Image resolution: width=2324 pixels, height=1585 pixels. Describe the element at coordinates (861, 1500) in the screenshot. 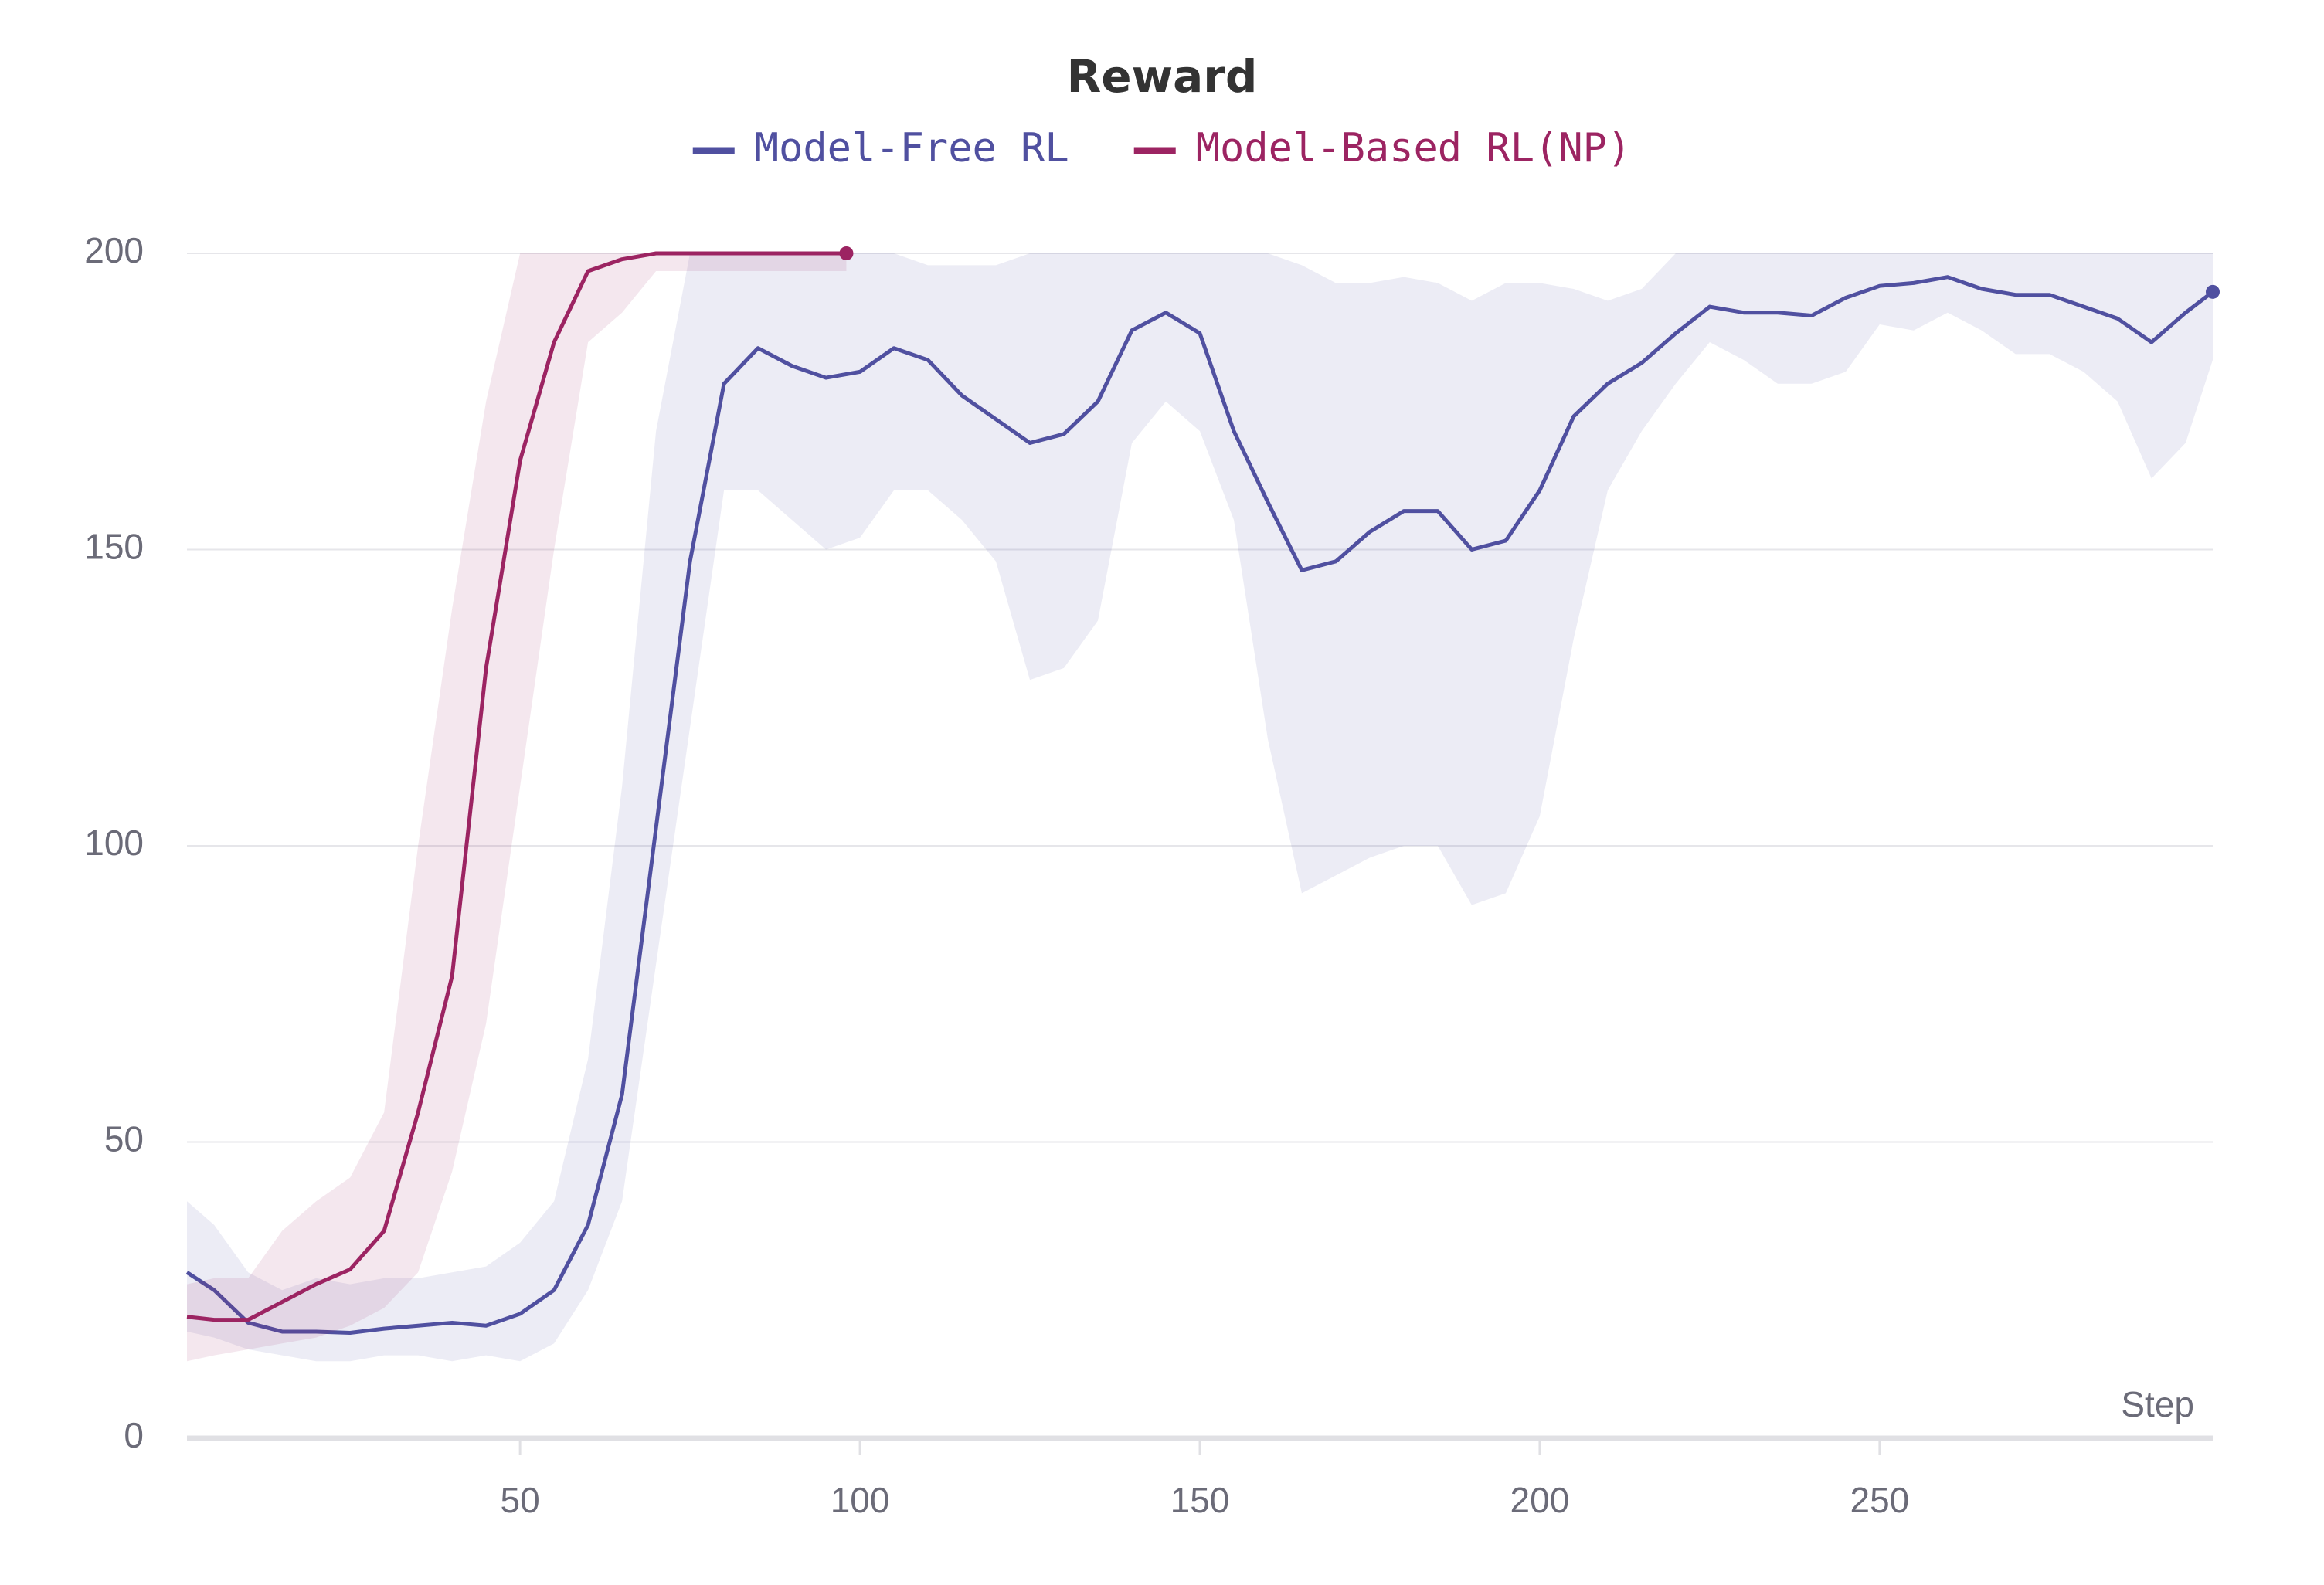

I see `x-tick-label: 100` at that location.